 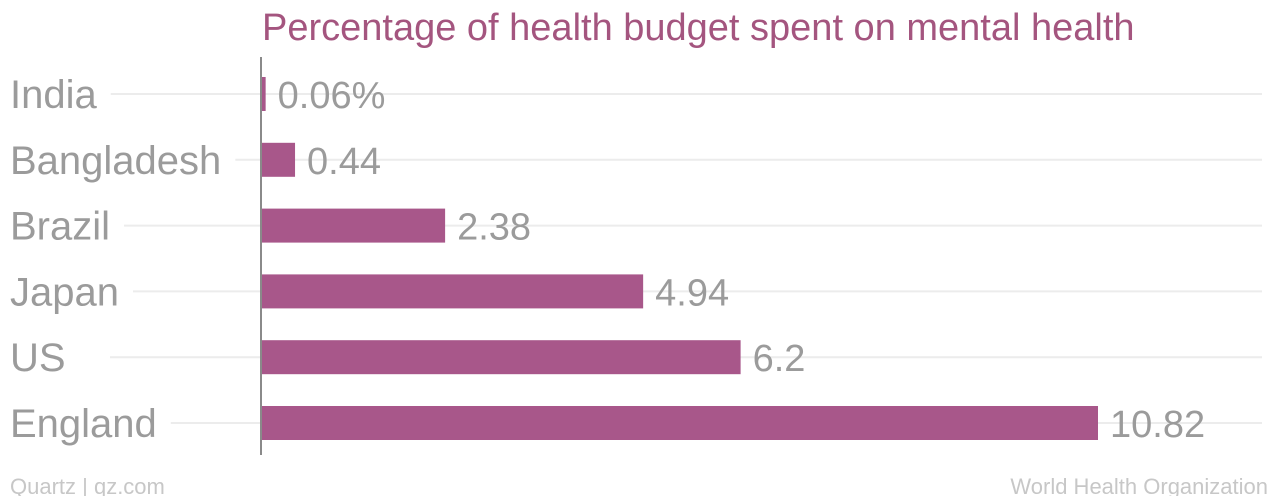 What do you see at coordinates (263, 94) in the screenshot?
I see `bar-india` at bounding box center [263, 94].